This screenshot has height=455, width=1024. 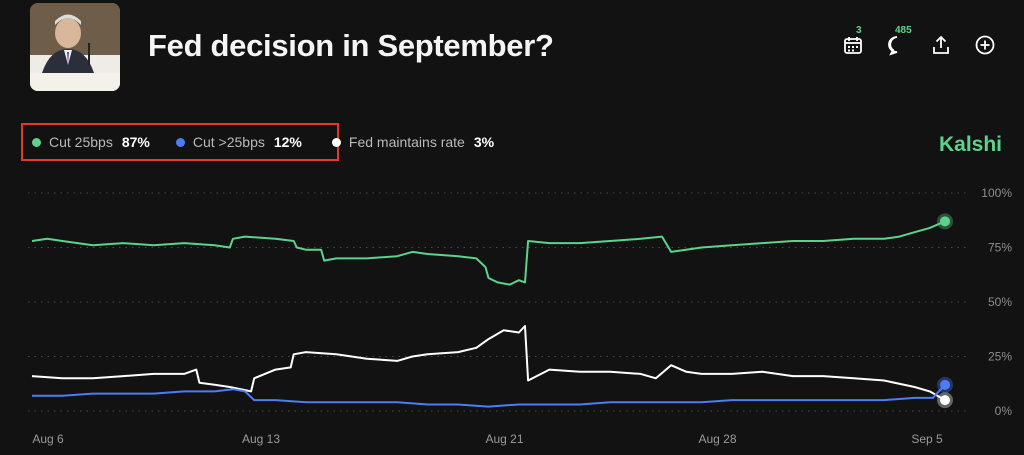 I want to click on speaker-photo-icon, so click(x=75, y=47).